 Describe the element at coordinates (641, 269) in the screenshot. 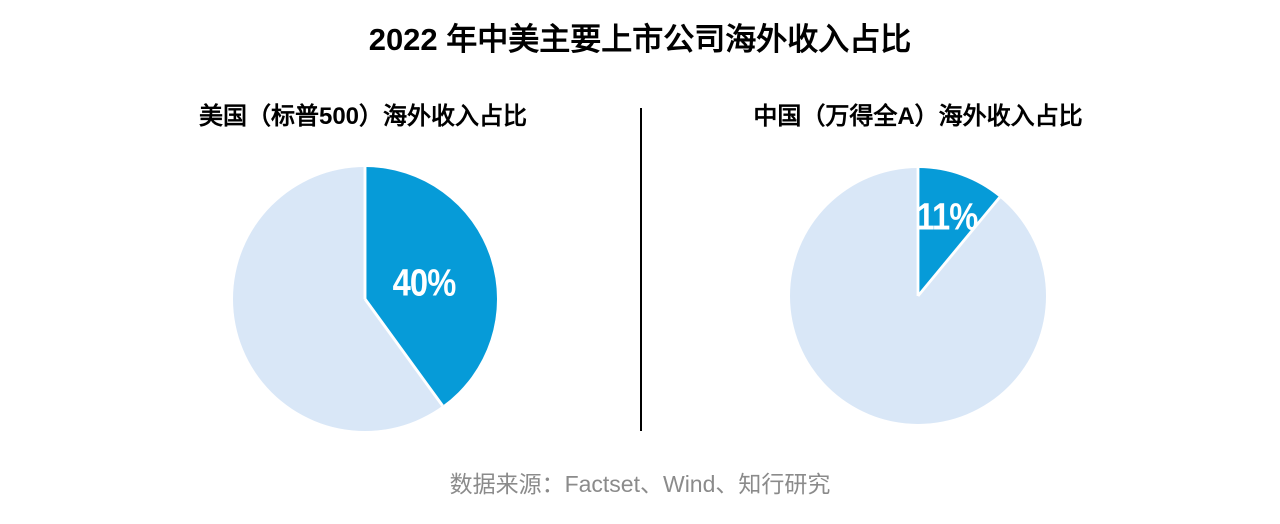

I see `panel-divider` at that location.